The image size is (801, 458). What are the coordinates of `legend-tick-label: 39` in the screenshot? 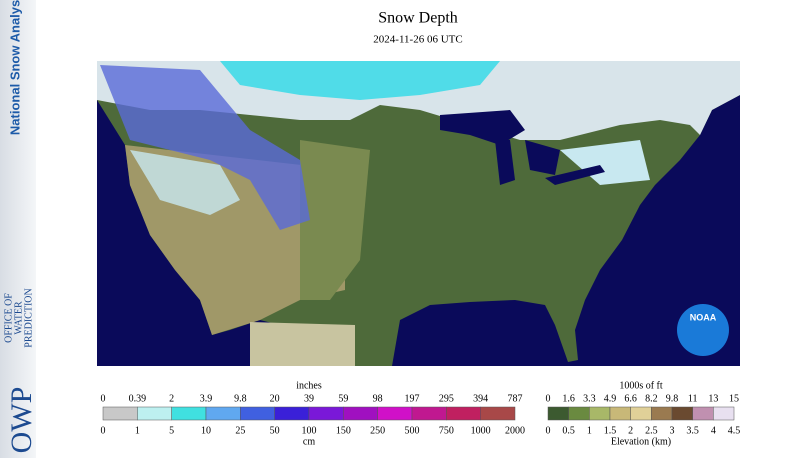 It's located at (309, 398).